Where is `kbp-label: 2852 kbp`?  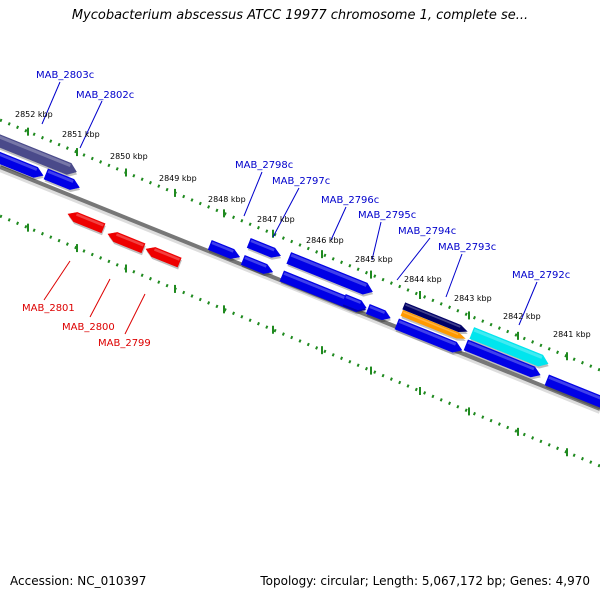
kbp-label: 2852 kbp is located at coordinates (34, 114).